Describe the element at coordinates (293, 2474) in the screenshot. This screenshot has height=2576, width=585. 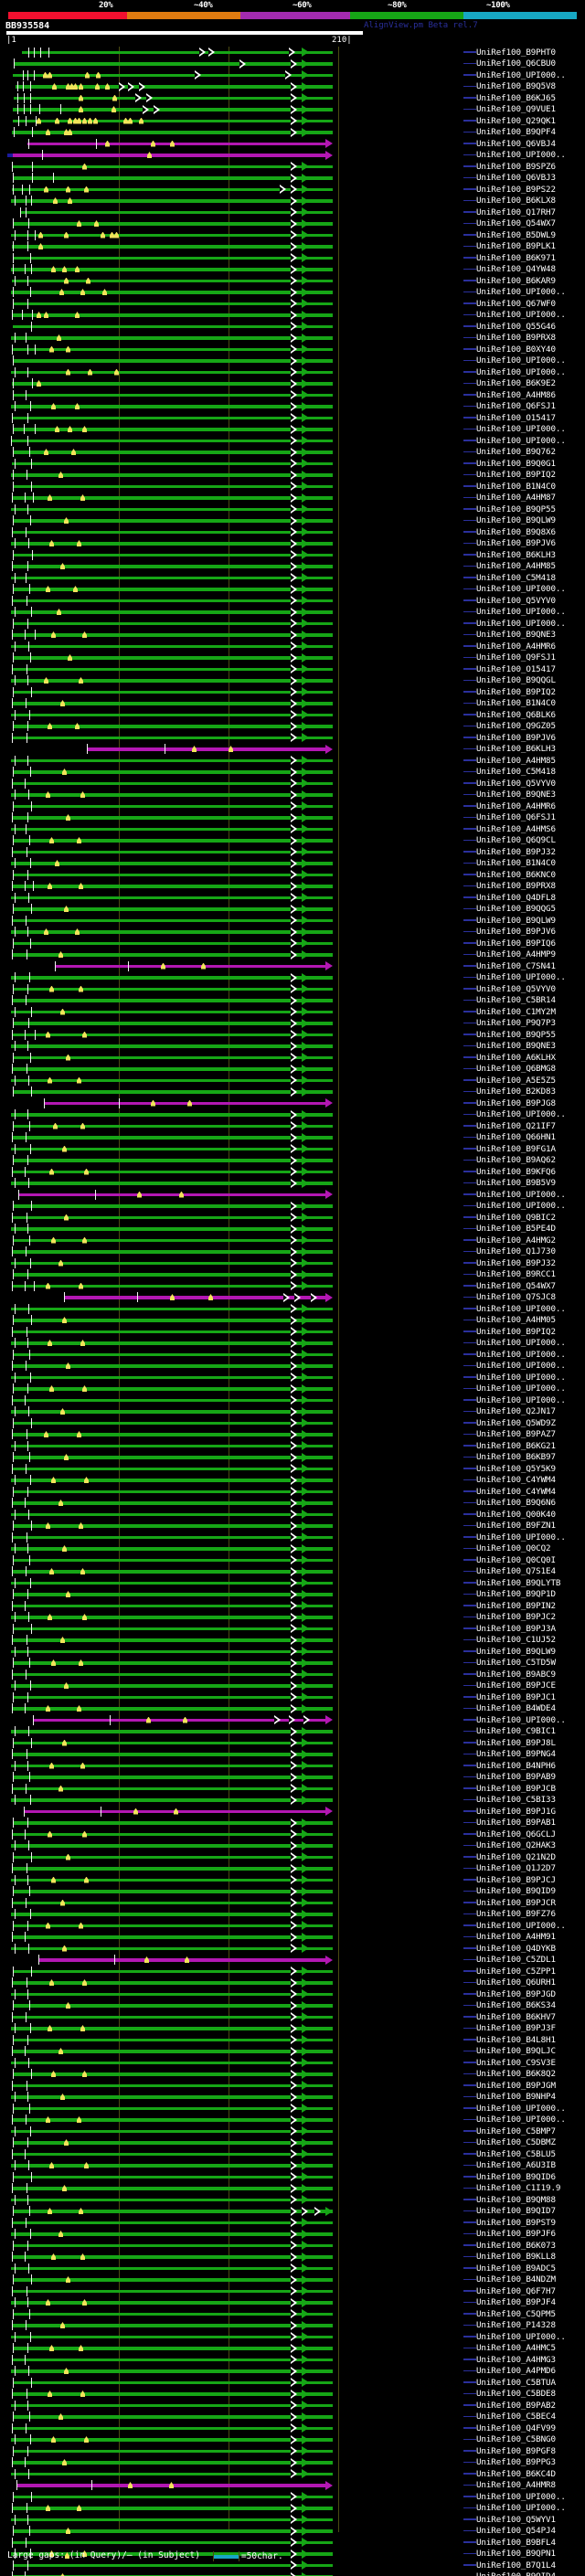
I see `alignment-row: UniRef100_B6KC4D` at that location.